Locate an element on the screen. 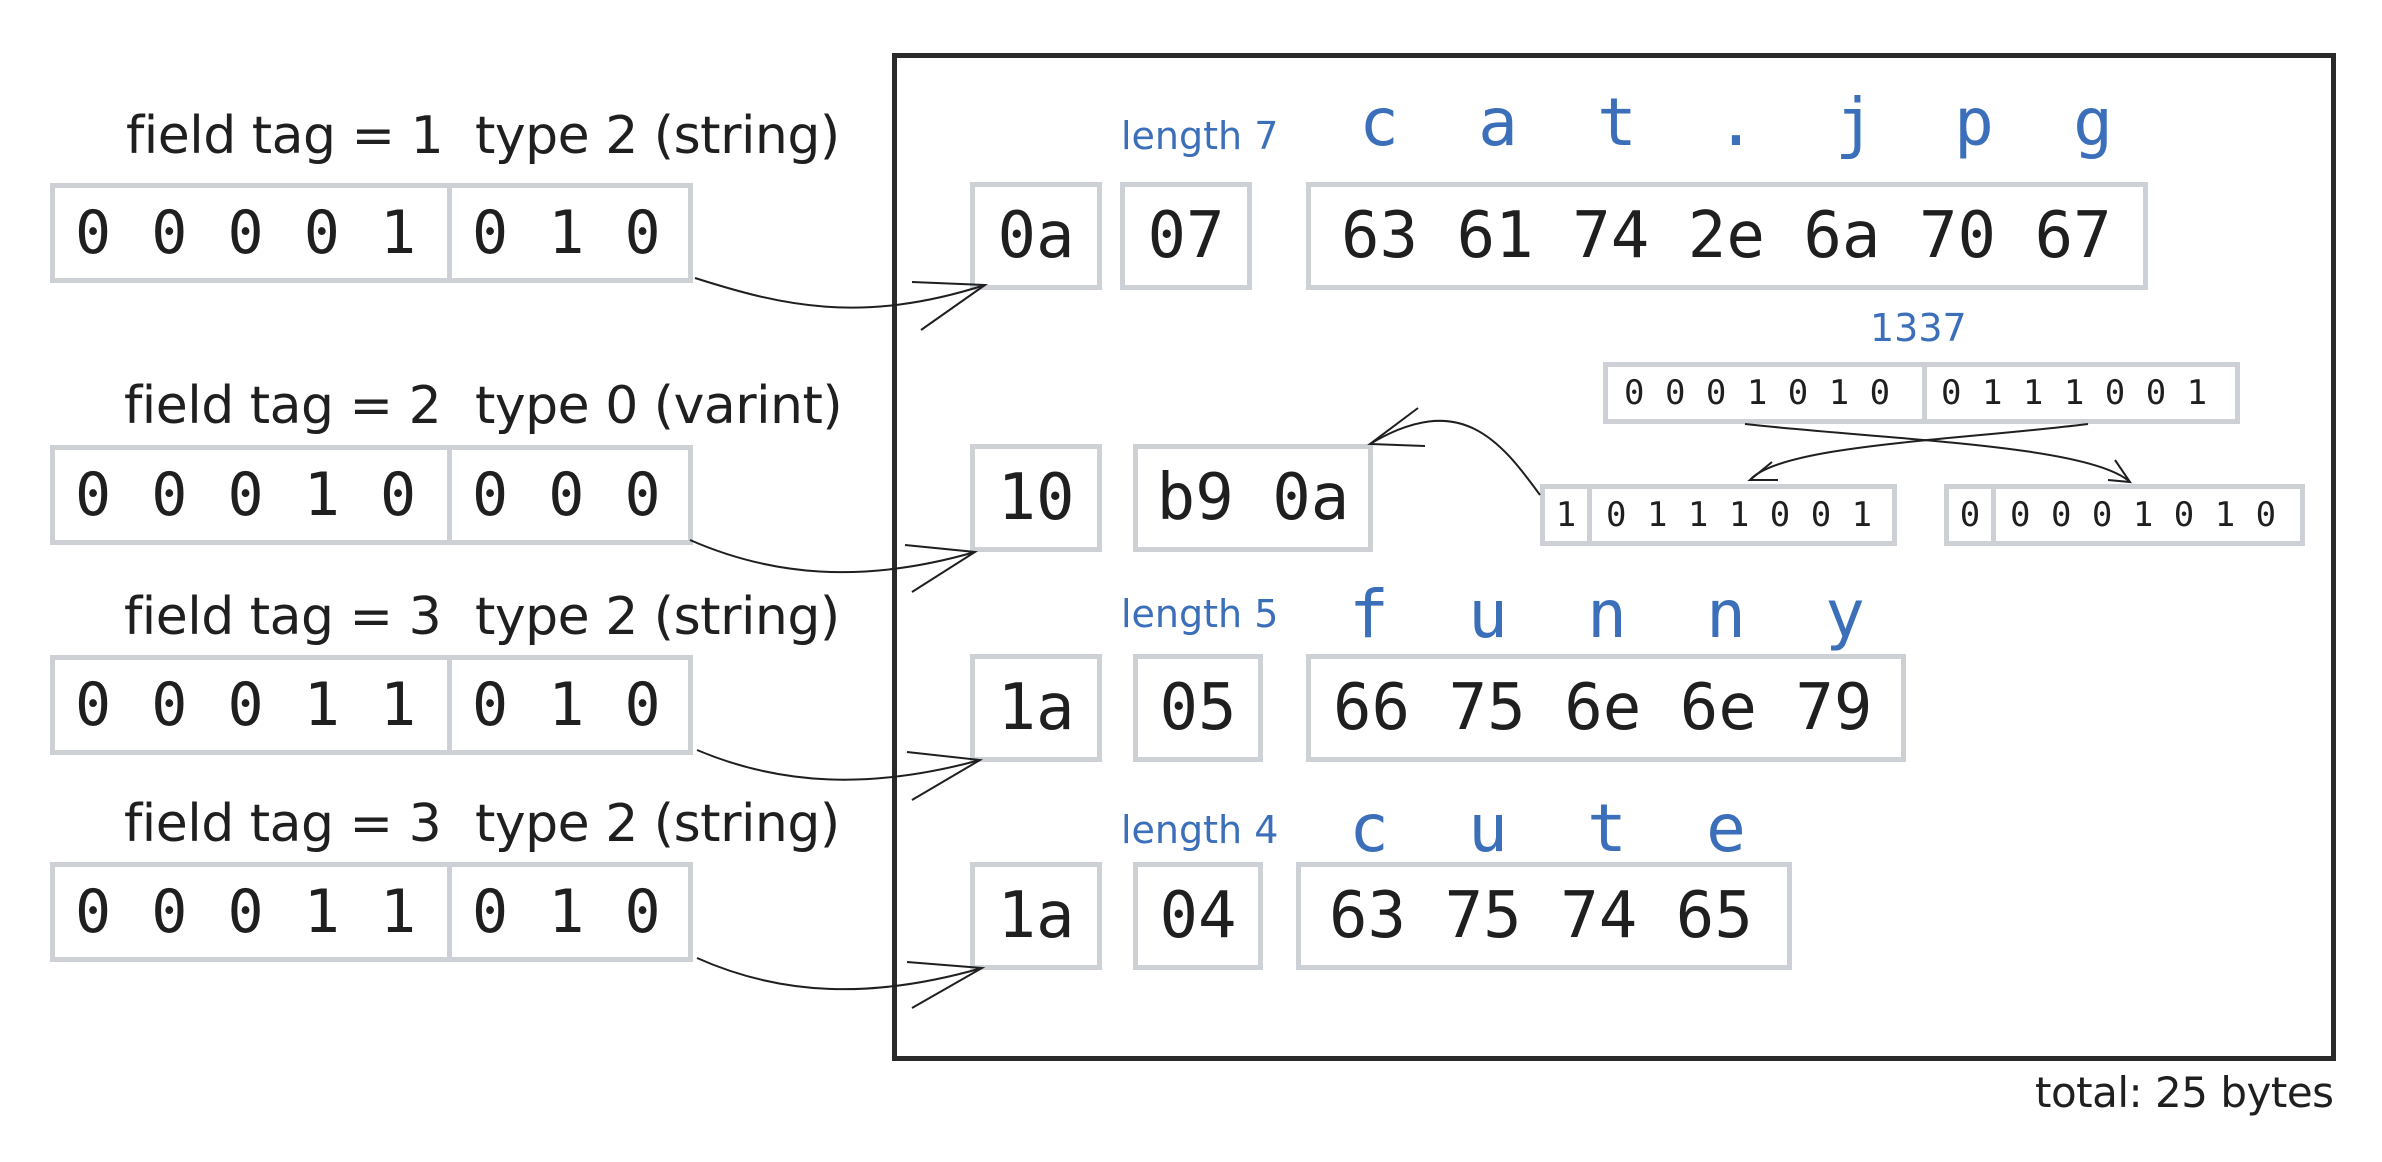 The width and height of the screenshot is (2382, 1162). row-2-varint-hex: b9 0a is located at coordinates (1253, 498).